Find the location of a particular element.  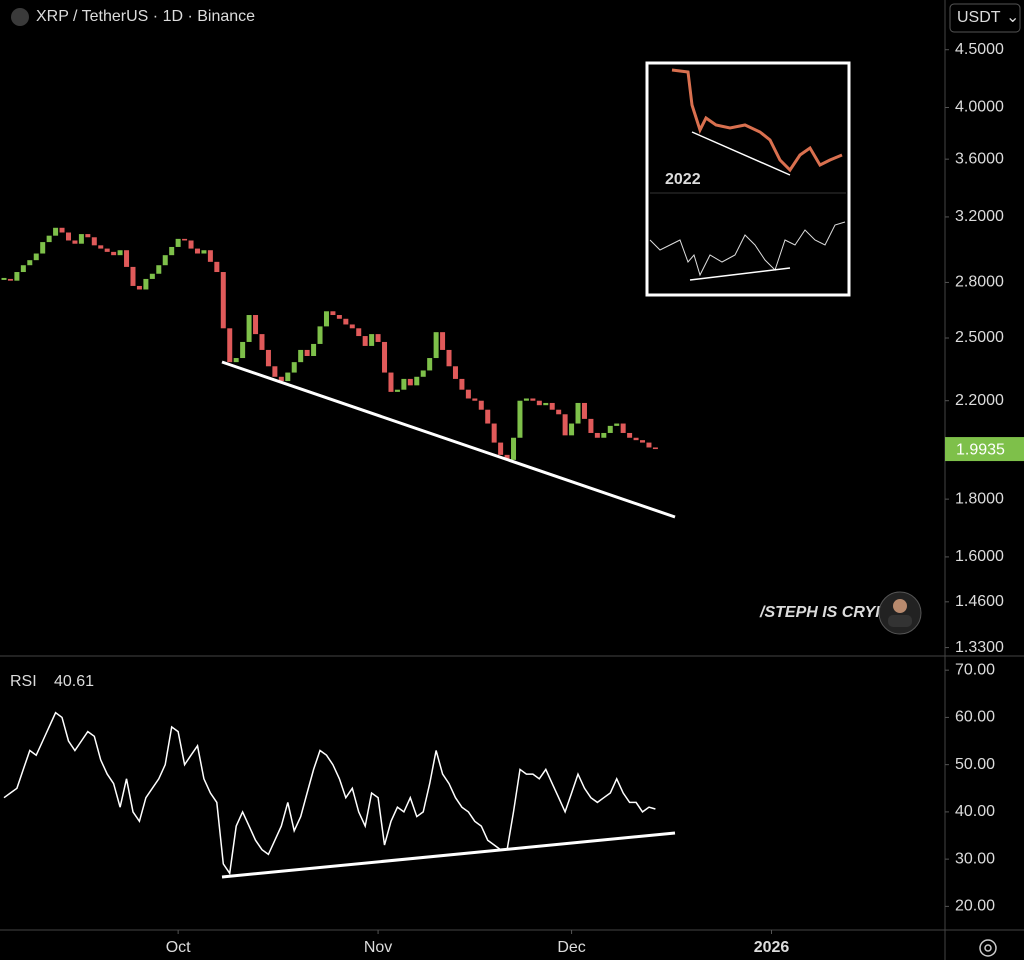

last-price-label: 1.9935 is located at coordinates (980, 449).